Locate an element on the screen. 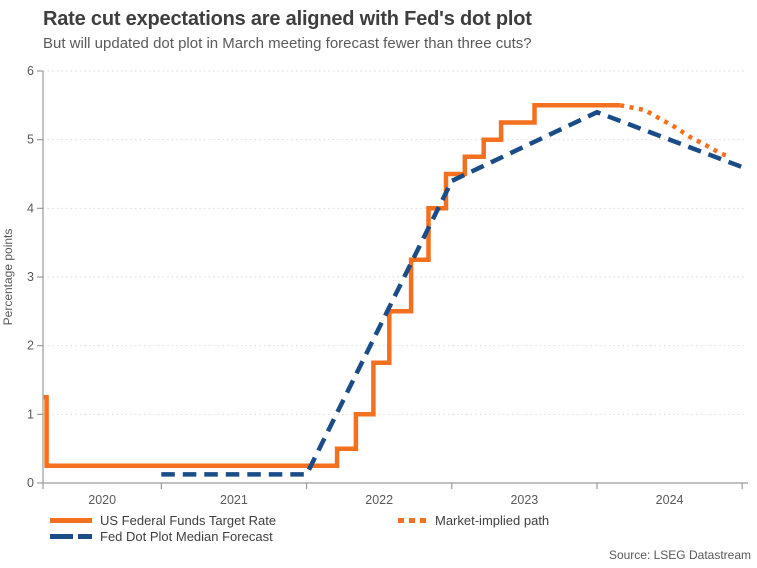 The width and height of the screenshot is (757, 568). legend-item-fed-funds-rate: US Federal Funds Target Rate is located at coordinates (163, 520).